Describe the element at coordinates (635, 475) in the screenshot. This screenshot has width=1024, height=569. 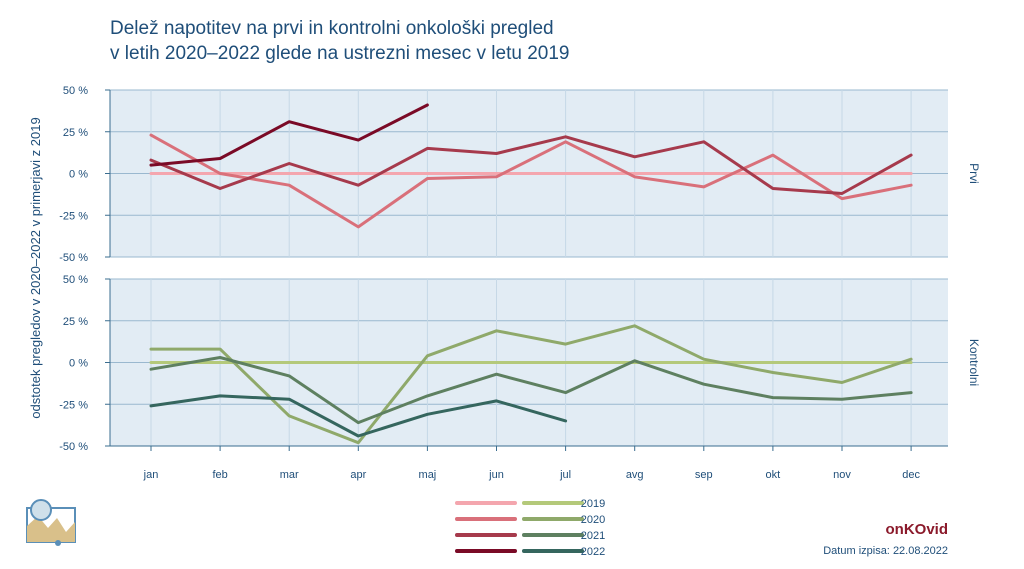
I see `x-tick-label: avg` at that location.